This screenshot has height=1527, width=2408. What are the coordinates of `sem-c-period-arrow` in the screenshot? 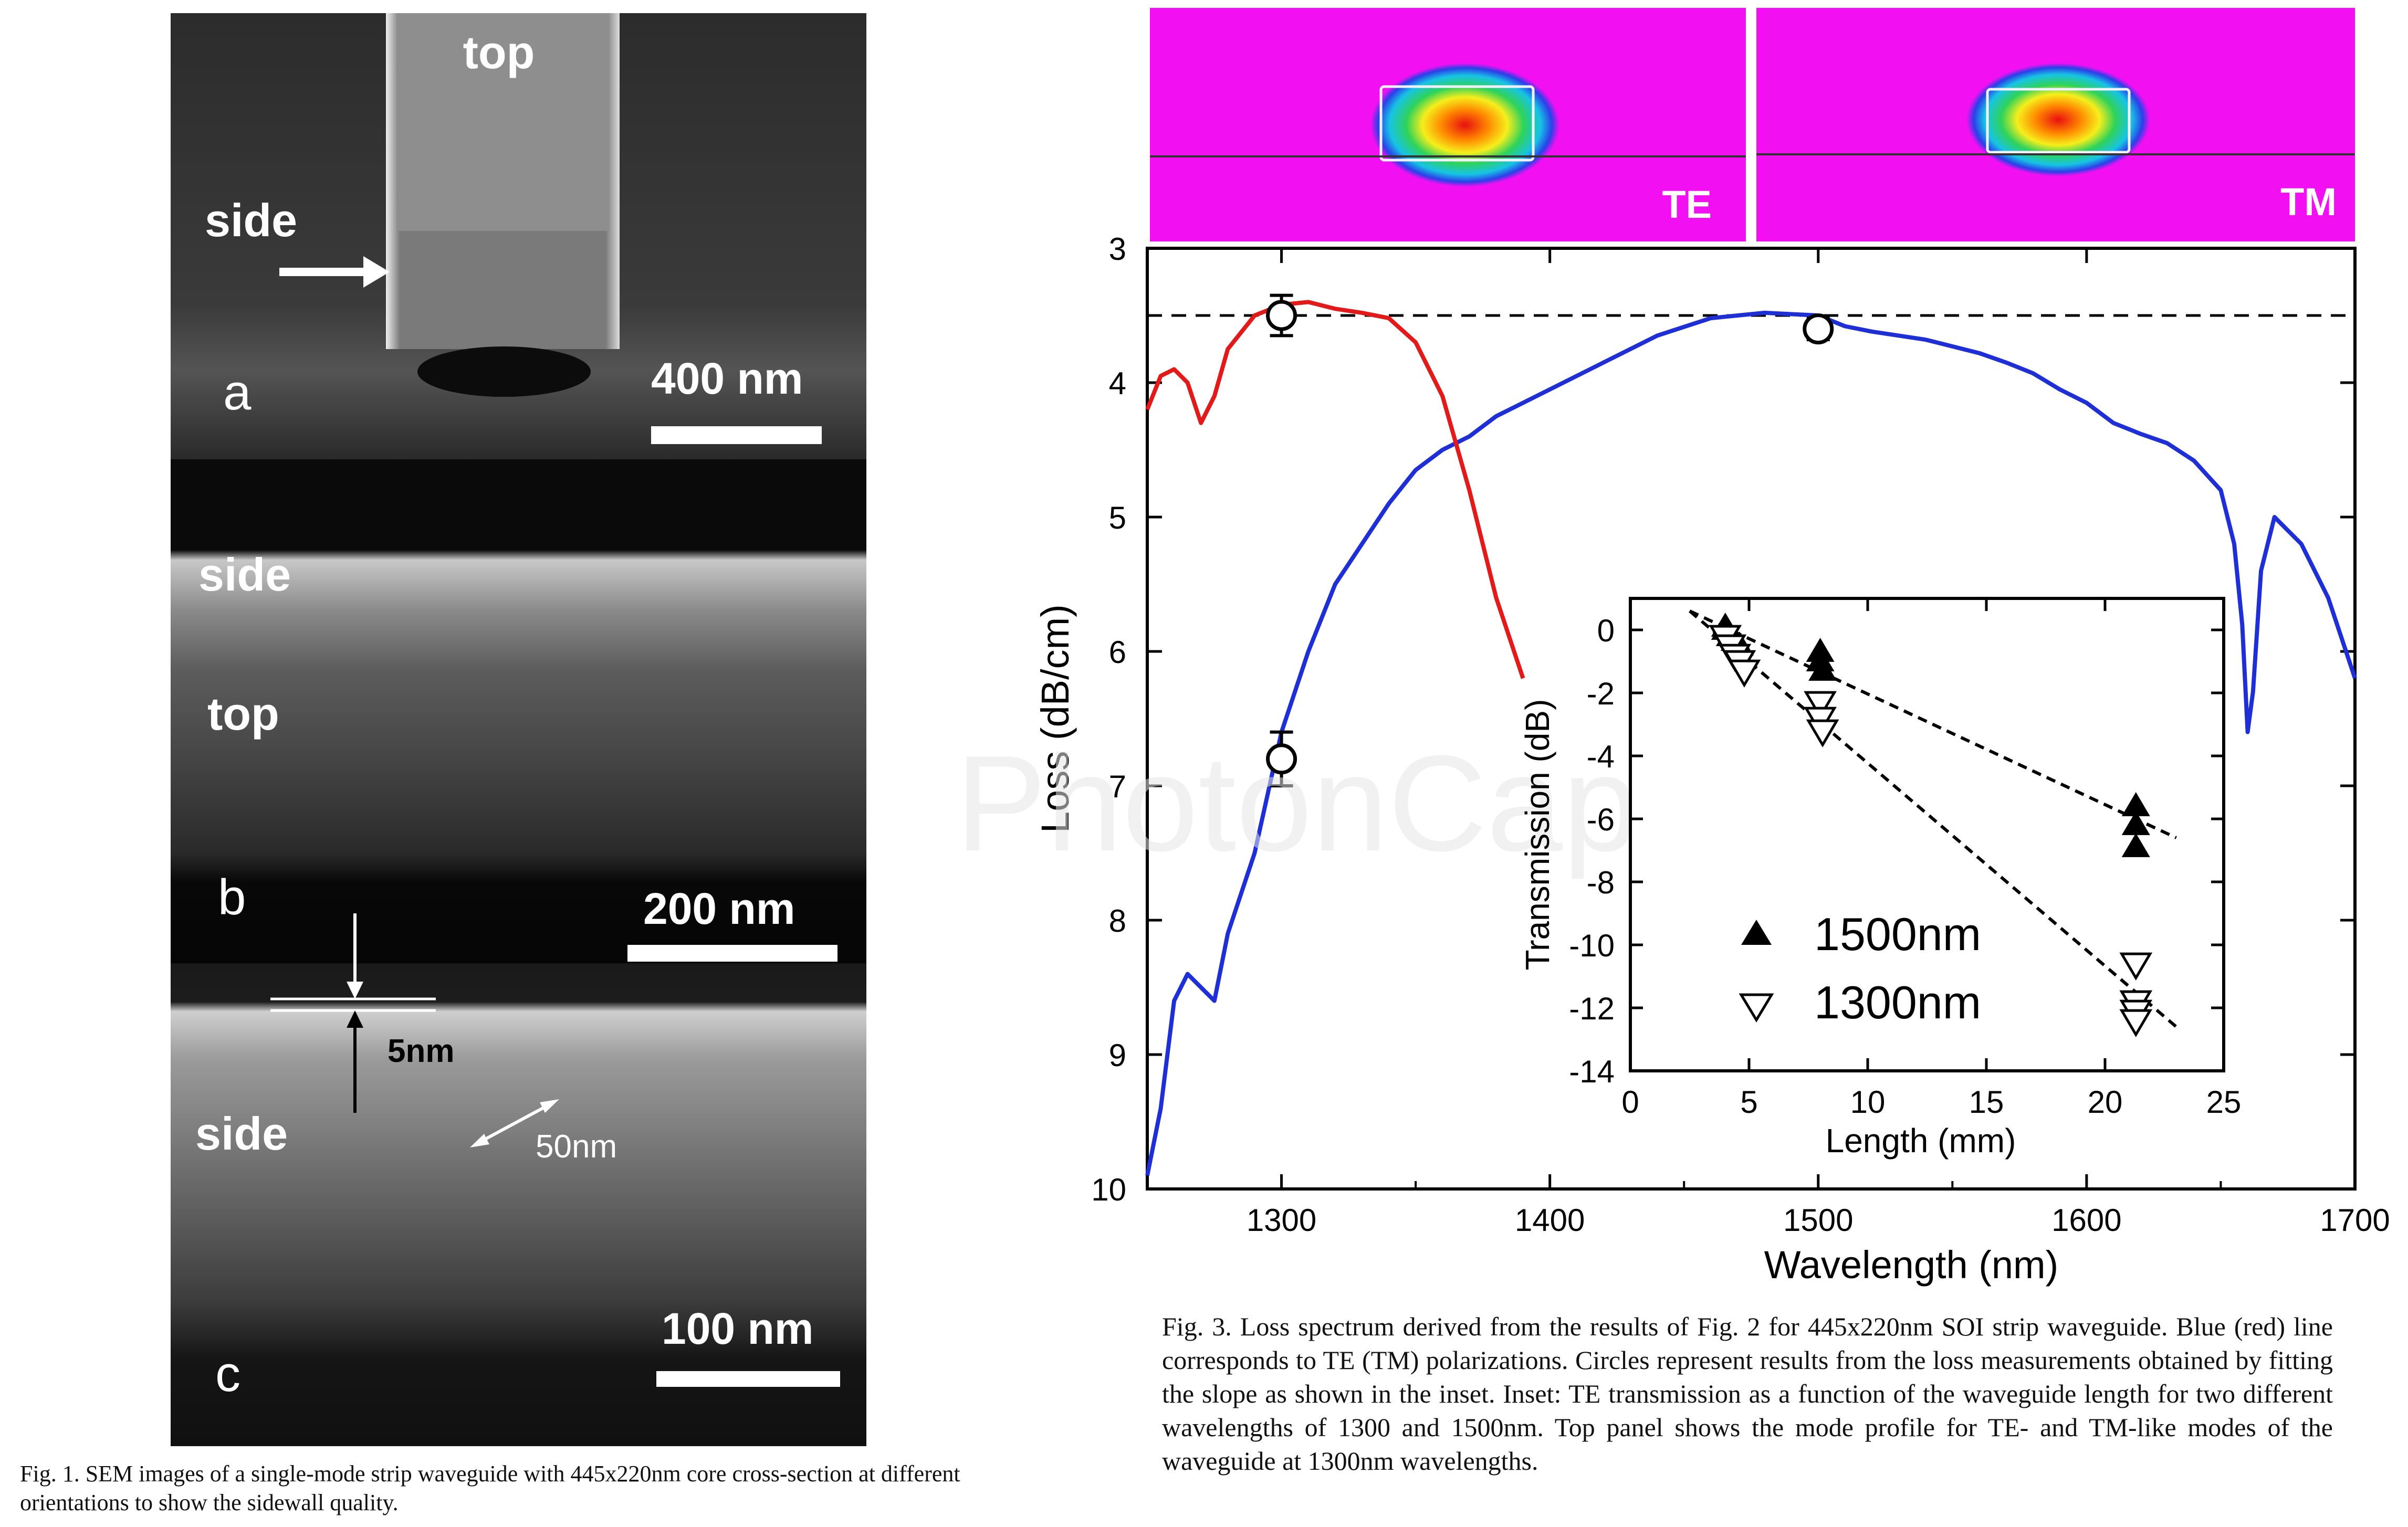 It's located at (514, 1123).